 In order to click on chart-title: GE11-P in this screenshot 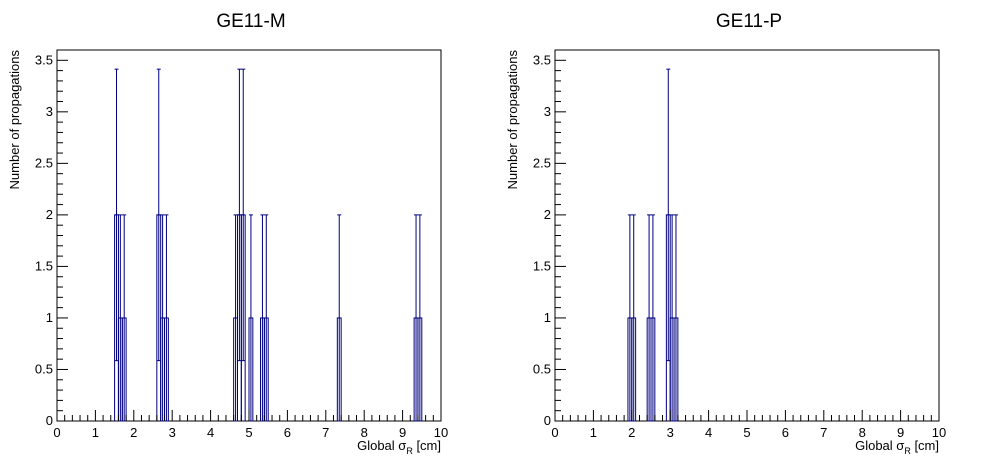, I will do `click(749, 21)`.